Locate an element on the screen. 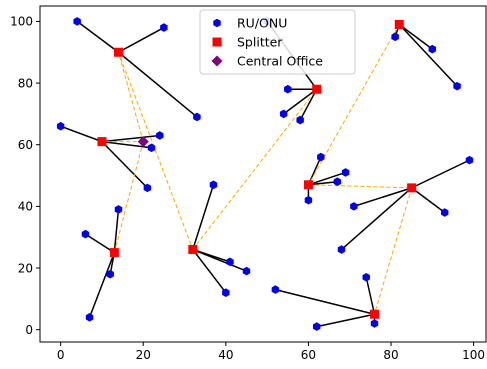  y-tick-label: 0 is located at coordinates (29, 330).